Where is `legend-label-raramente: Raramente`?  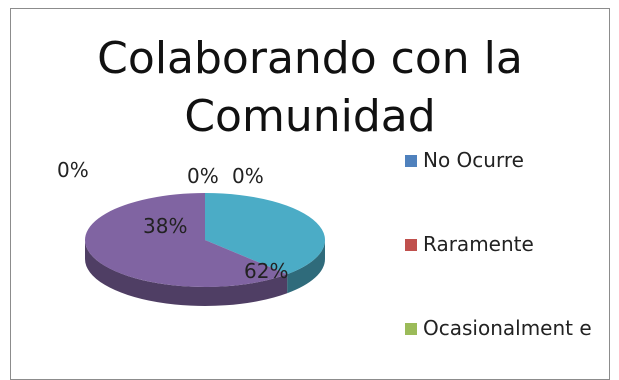
legend-label-raramente: Raramente is located at coordinates (478, 244).